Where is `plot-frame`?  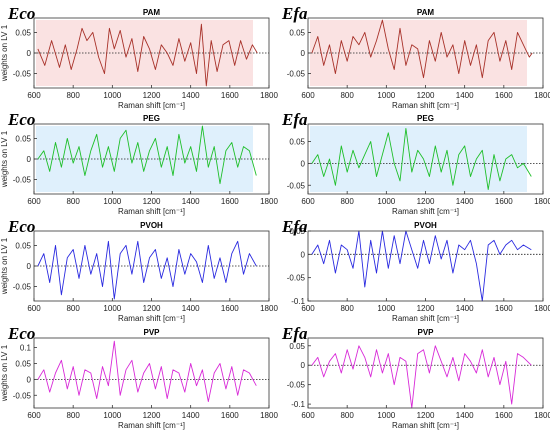 plot-frame is located at coordinates (425, 266).